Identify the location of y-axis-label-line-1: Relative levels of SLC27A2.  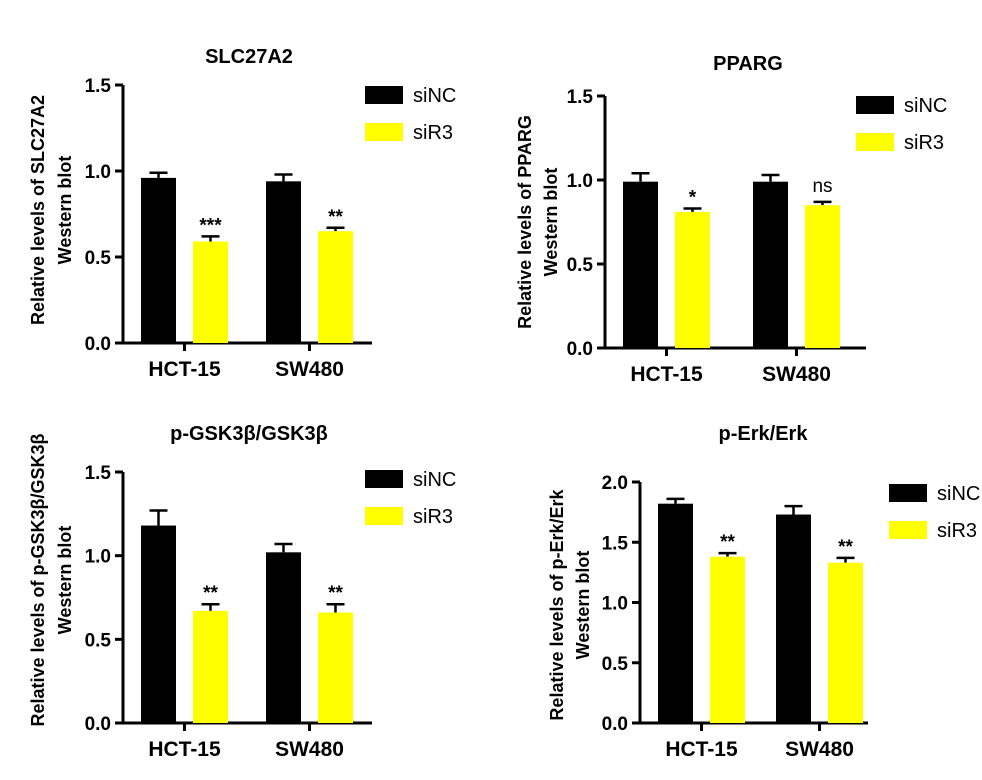
(38, 210).